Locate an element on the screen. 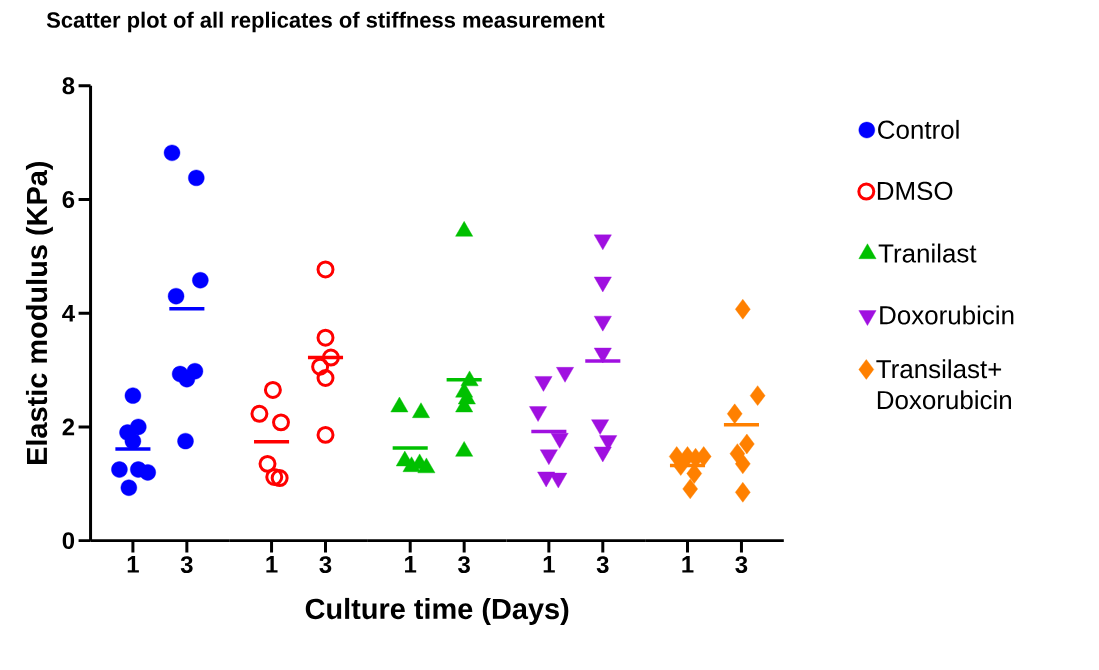 The height and width of the screenshot is (670, 1099). y-tick-label: 0 is located at coordinates (68, 540).